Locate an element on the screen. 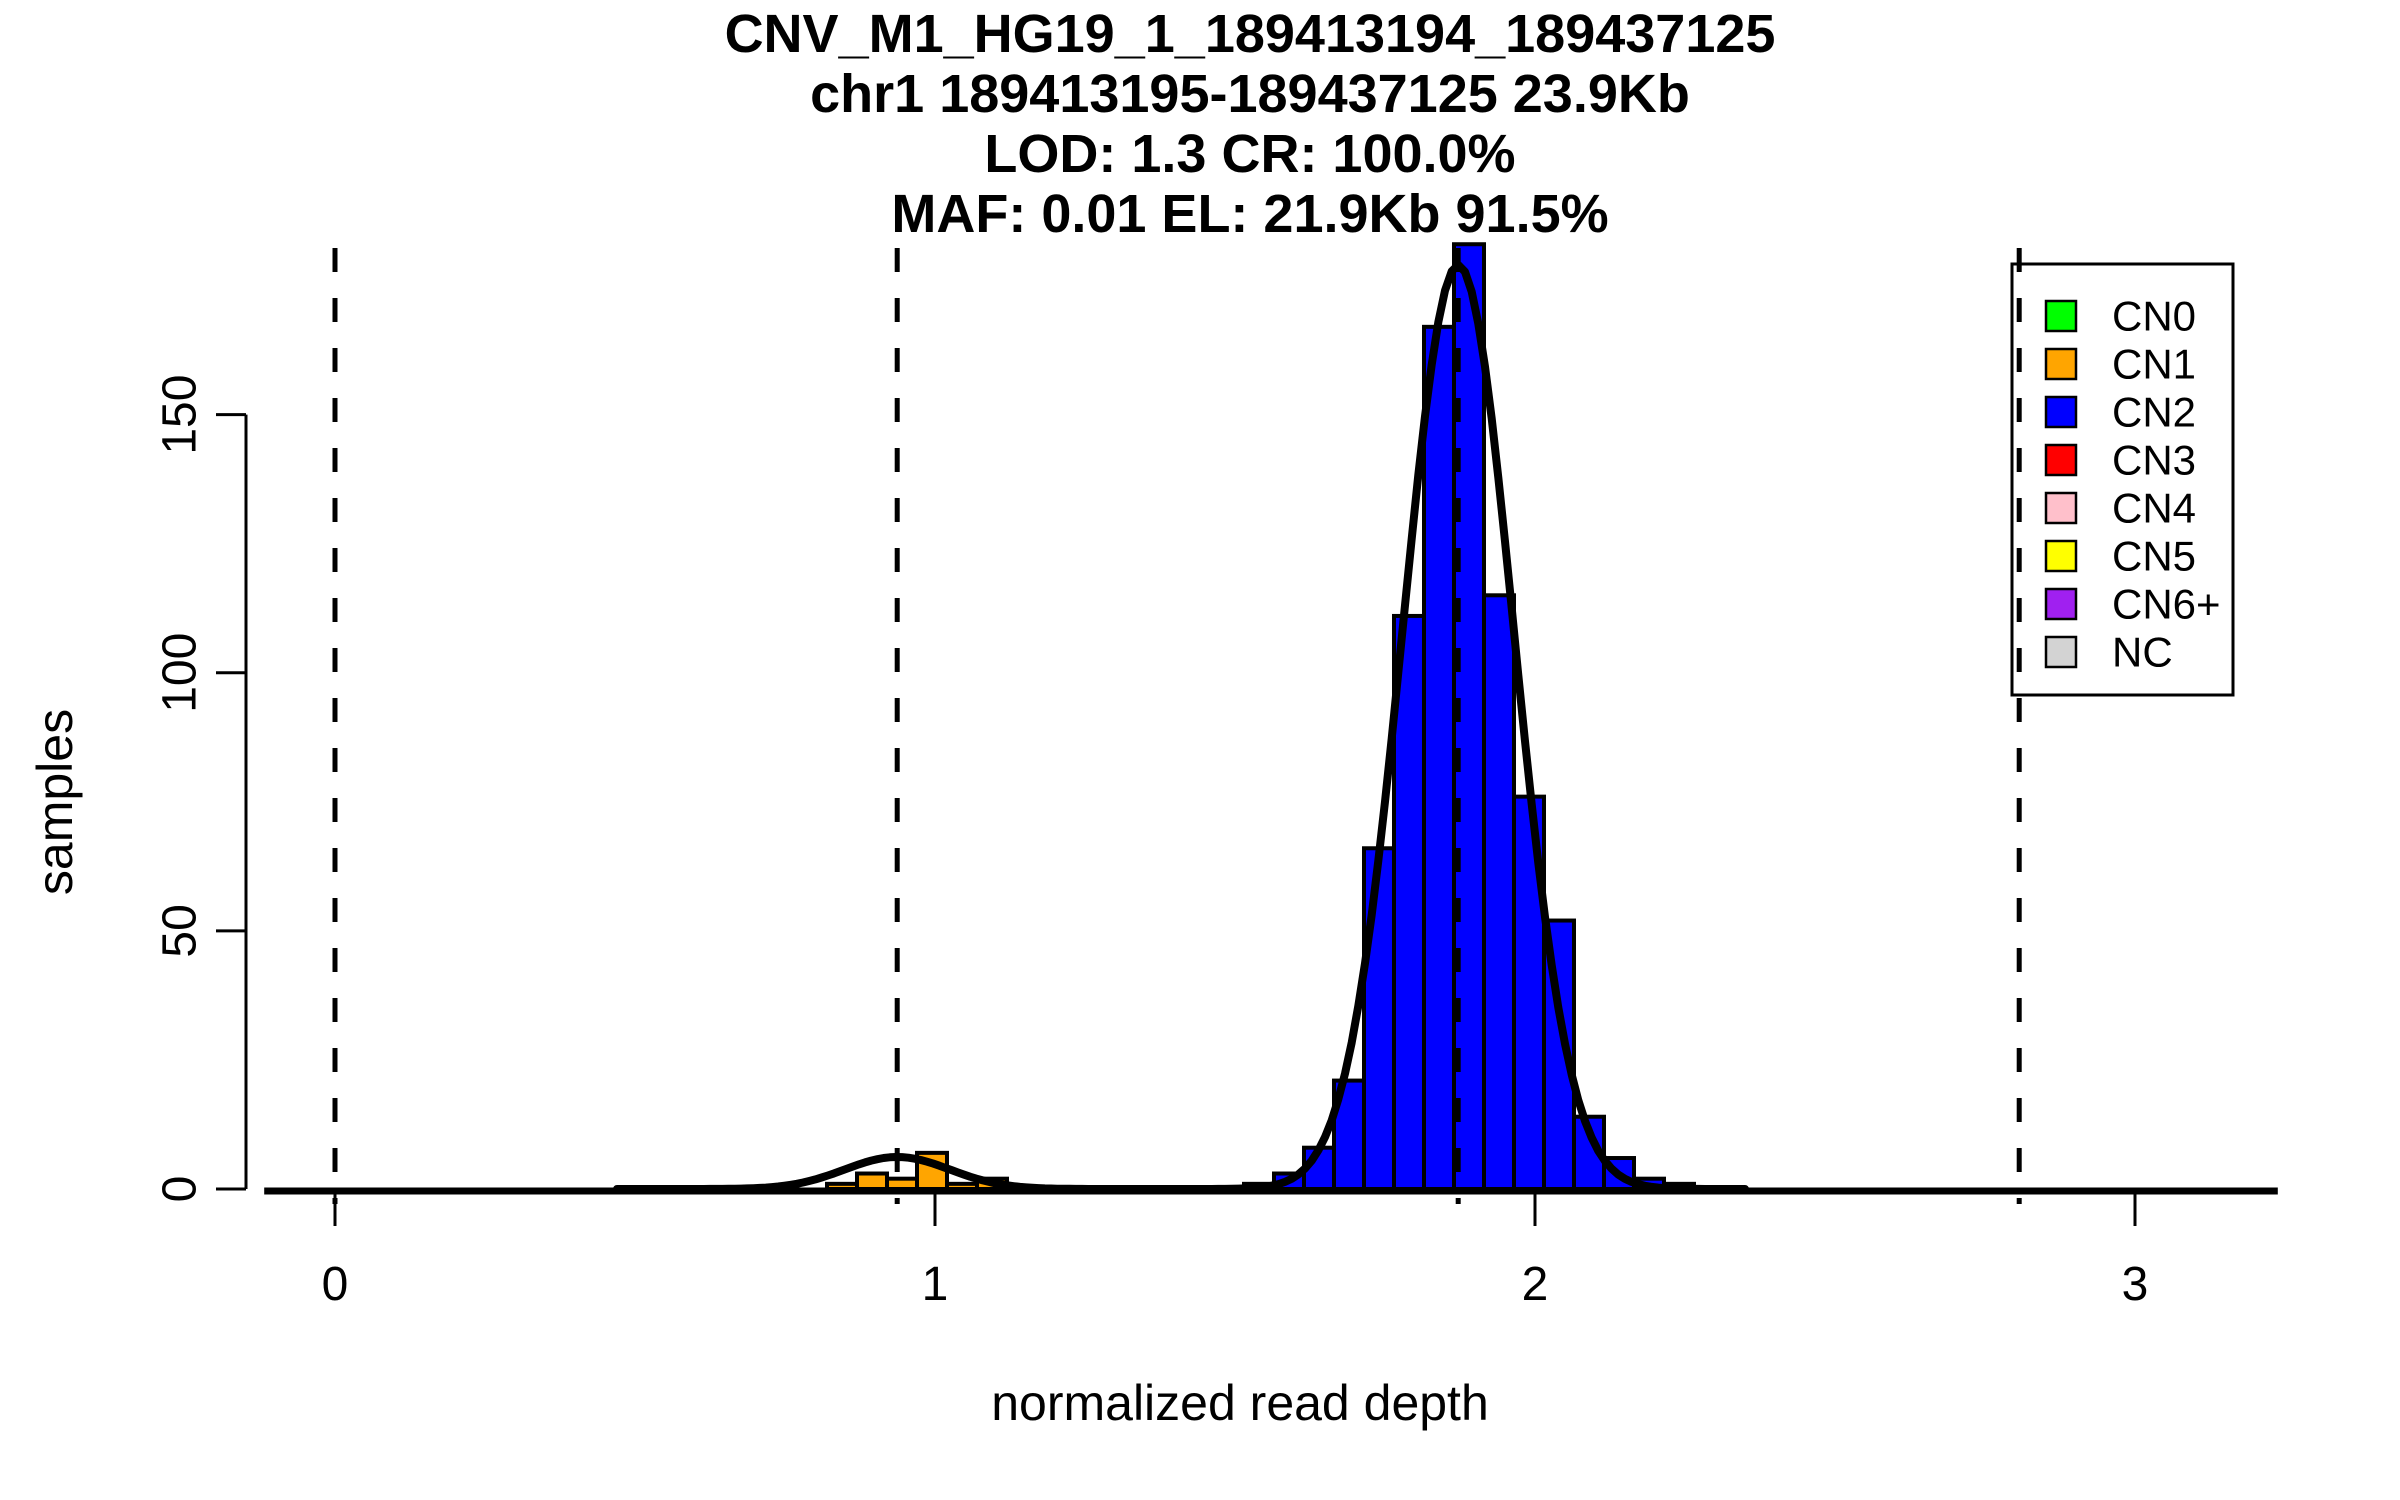 The height and width of the screenshot is (1500, 2400). legend-swatch-cn1 is located at coordinates (2061, 364).